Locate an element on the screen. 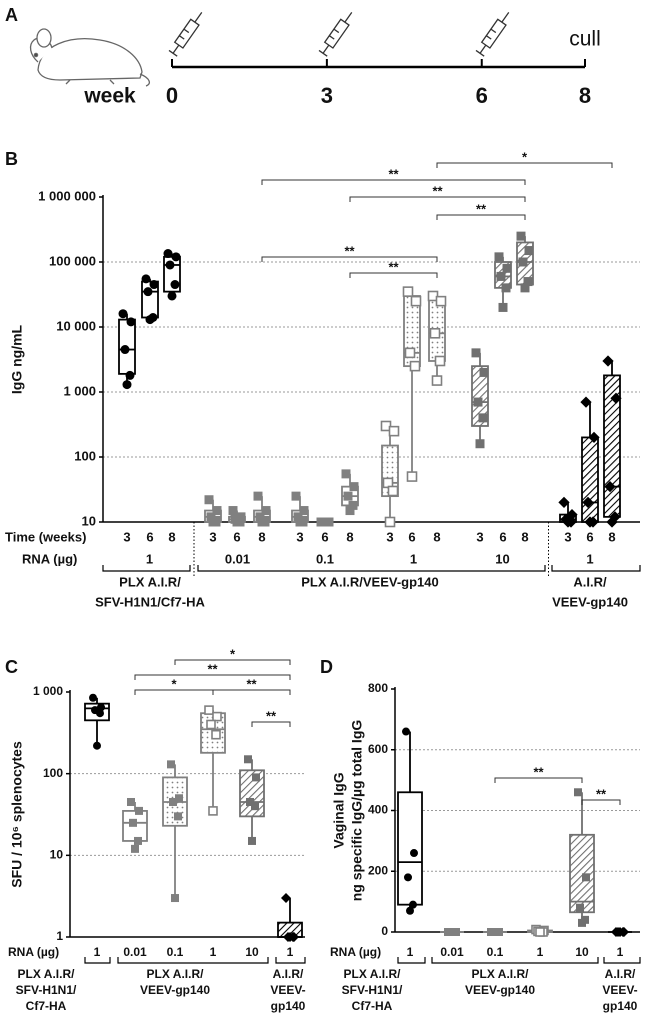  timeline-tick-label: 0 is located at coordinates (172, 95).